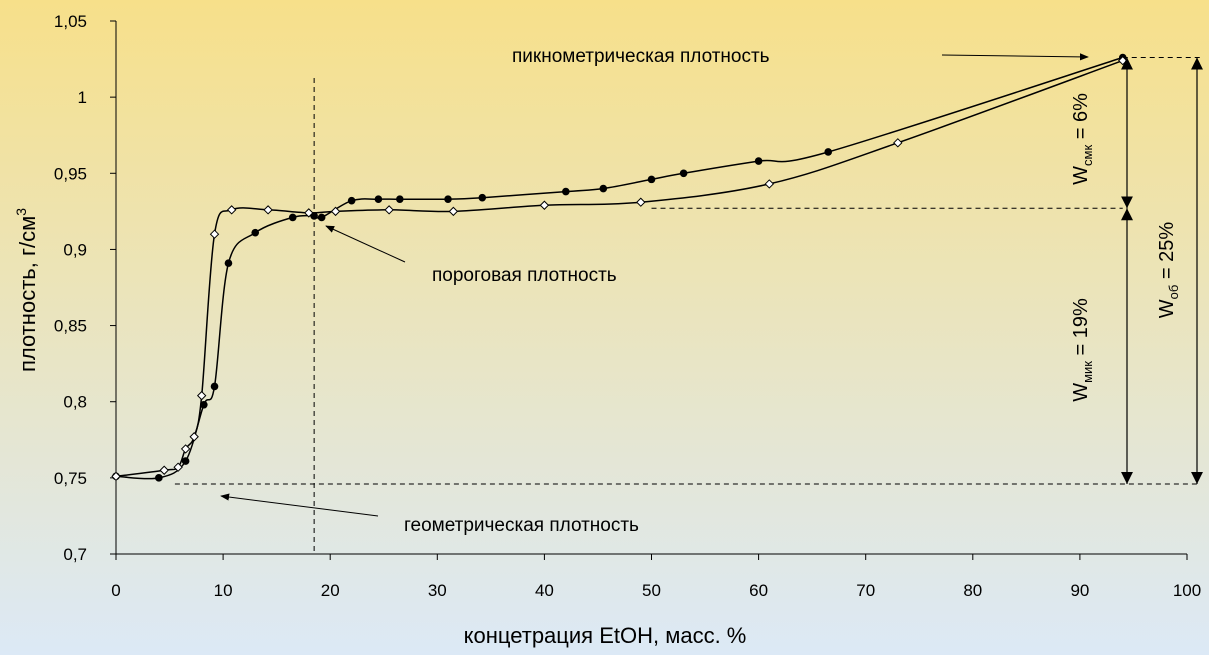  I want to click on x-tick-label: 80, so click(972, 590).